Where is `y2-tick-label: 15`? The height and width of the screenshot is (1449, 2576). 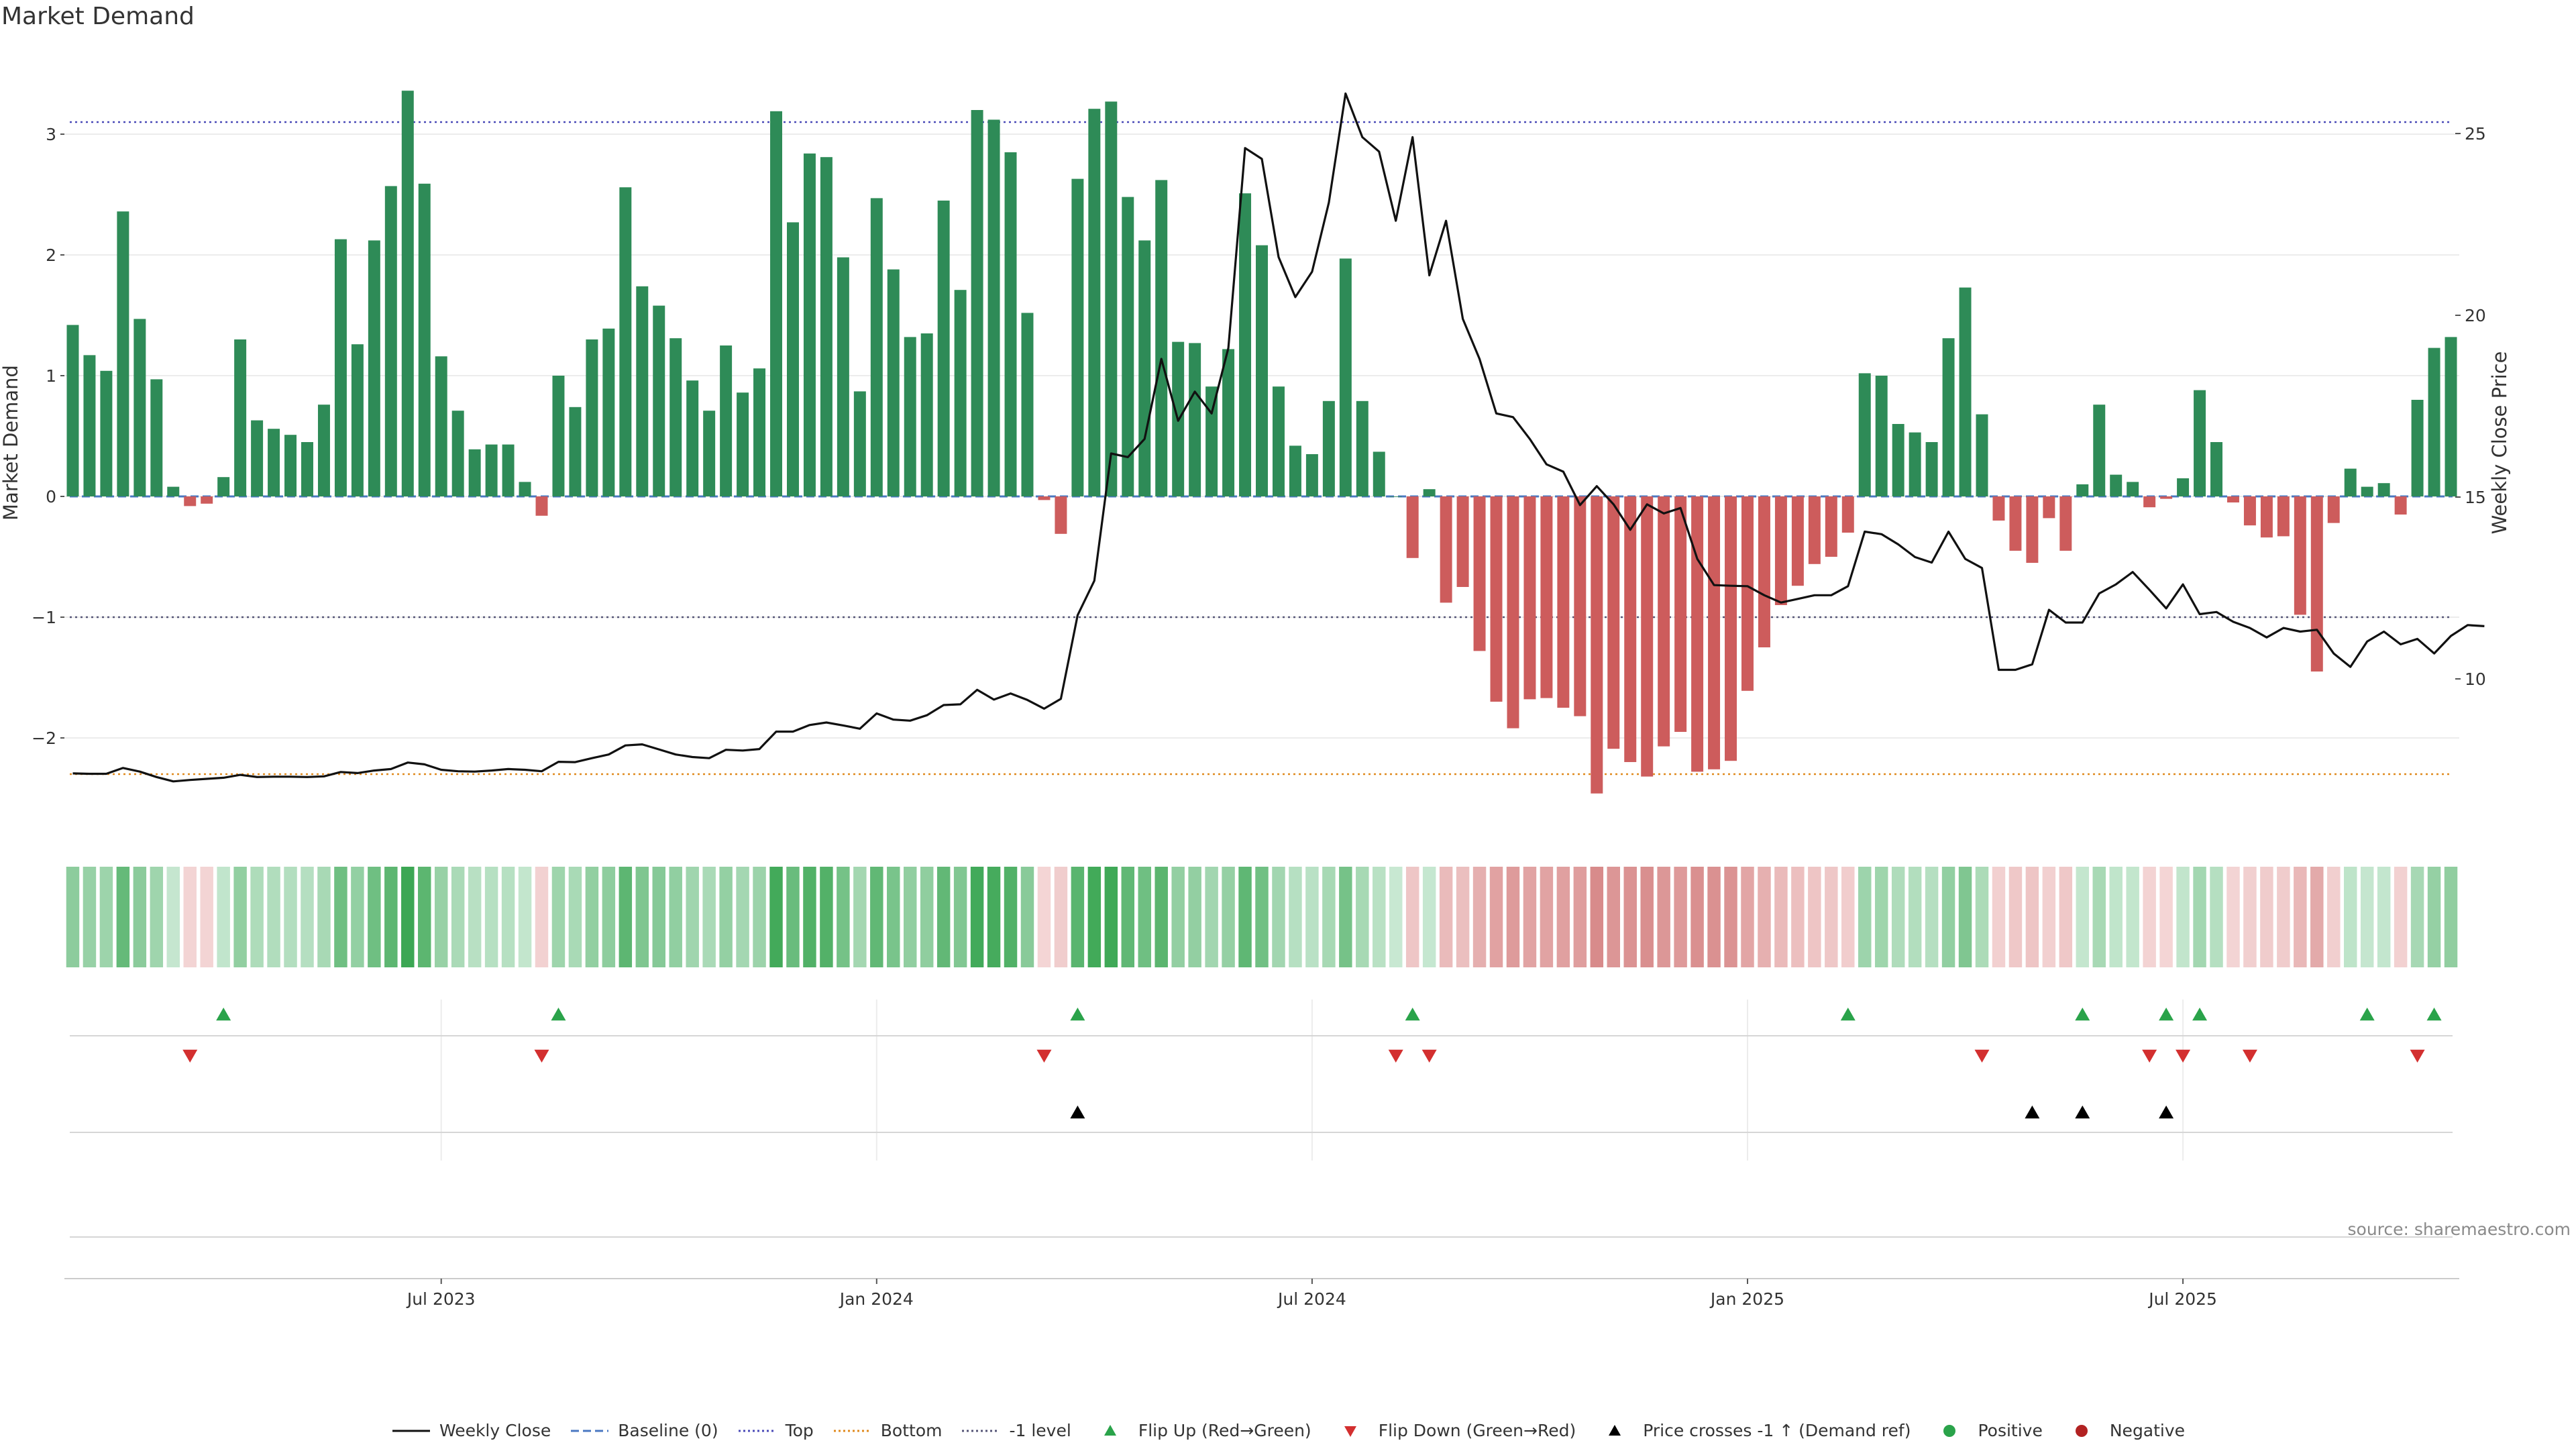
y2-tick-label: 15 is located at coordinates (2475, 497).